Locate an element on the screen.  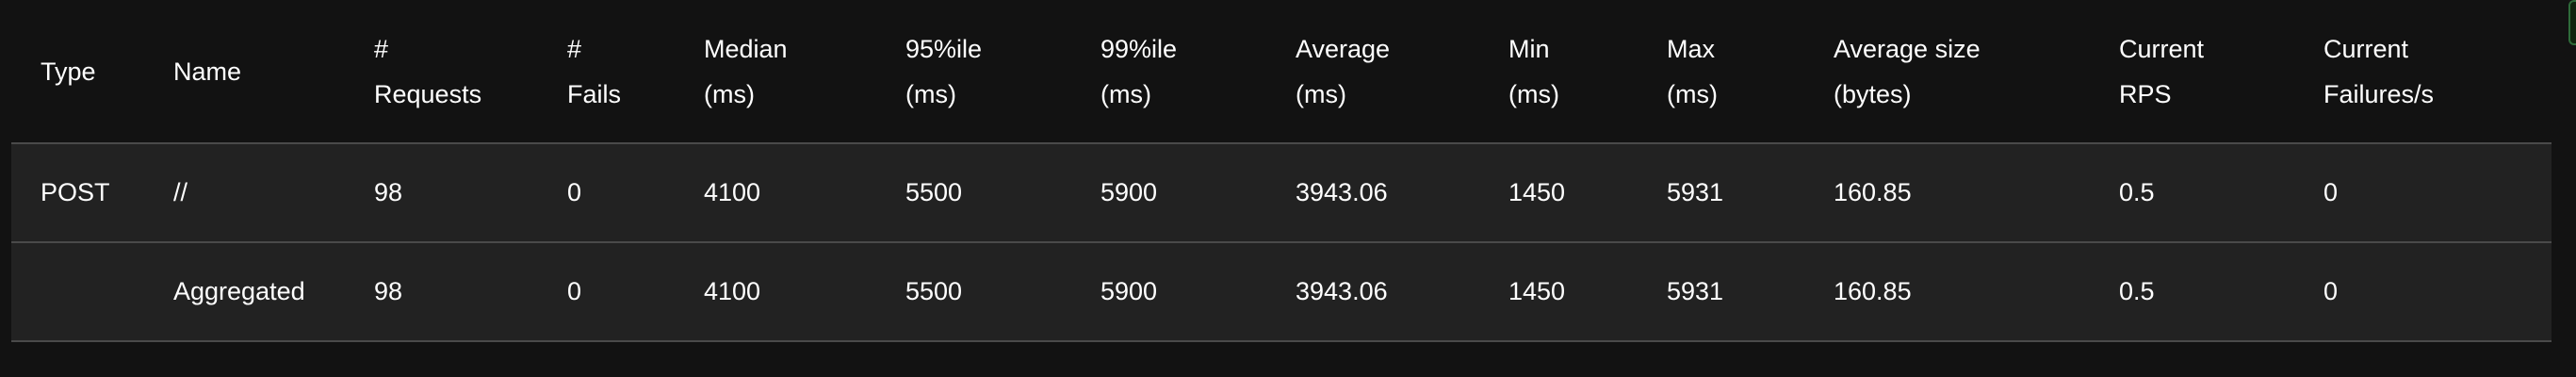
column-header-min: Min (ms) is located at coordinates (1558, 72).